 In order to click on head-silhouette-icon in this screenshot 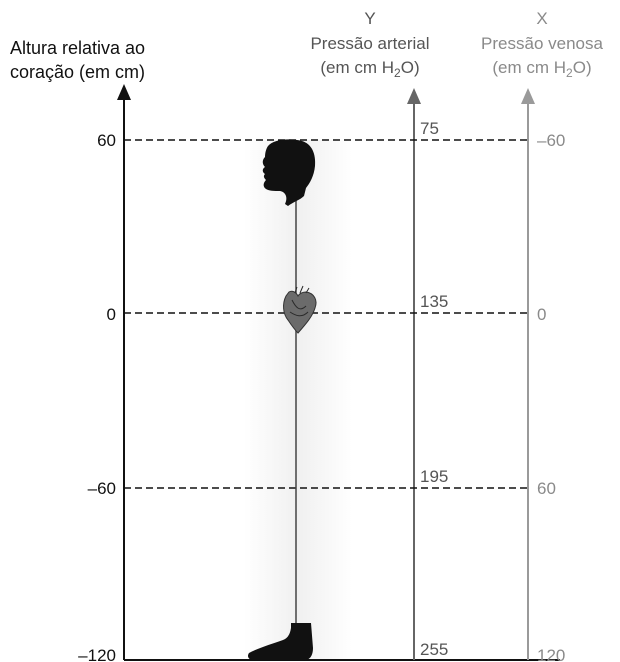, I will do `click(289, 172)`.